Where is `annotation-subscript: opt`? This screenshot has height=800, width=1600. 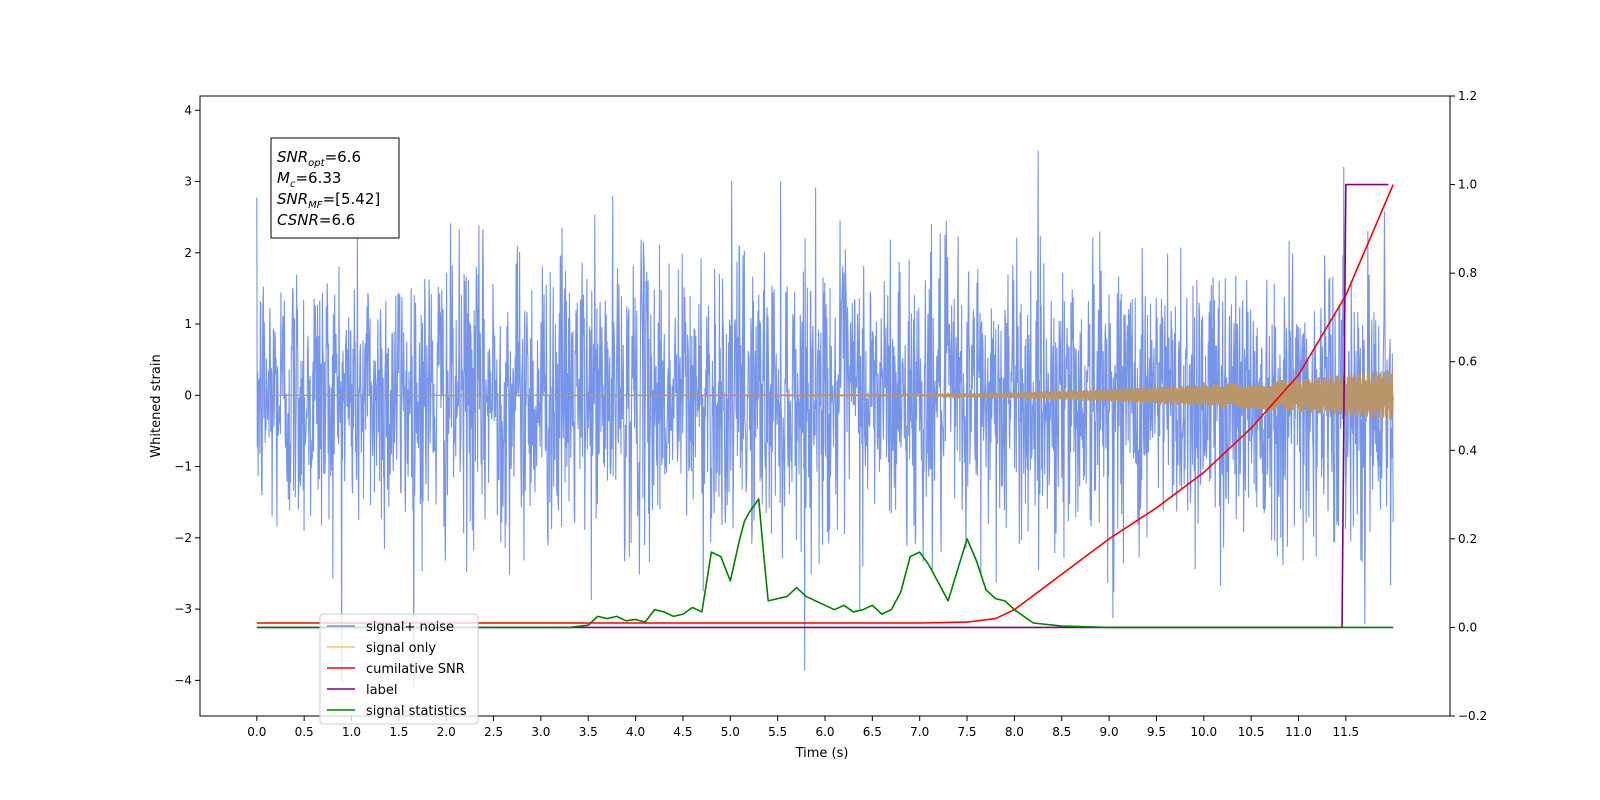
annotation-subscript: opt is located at coordinates (316, 163).